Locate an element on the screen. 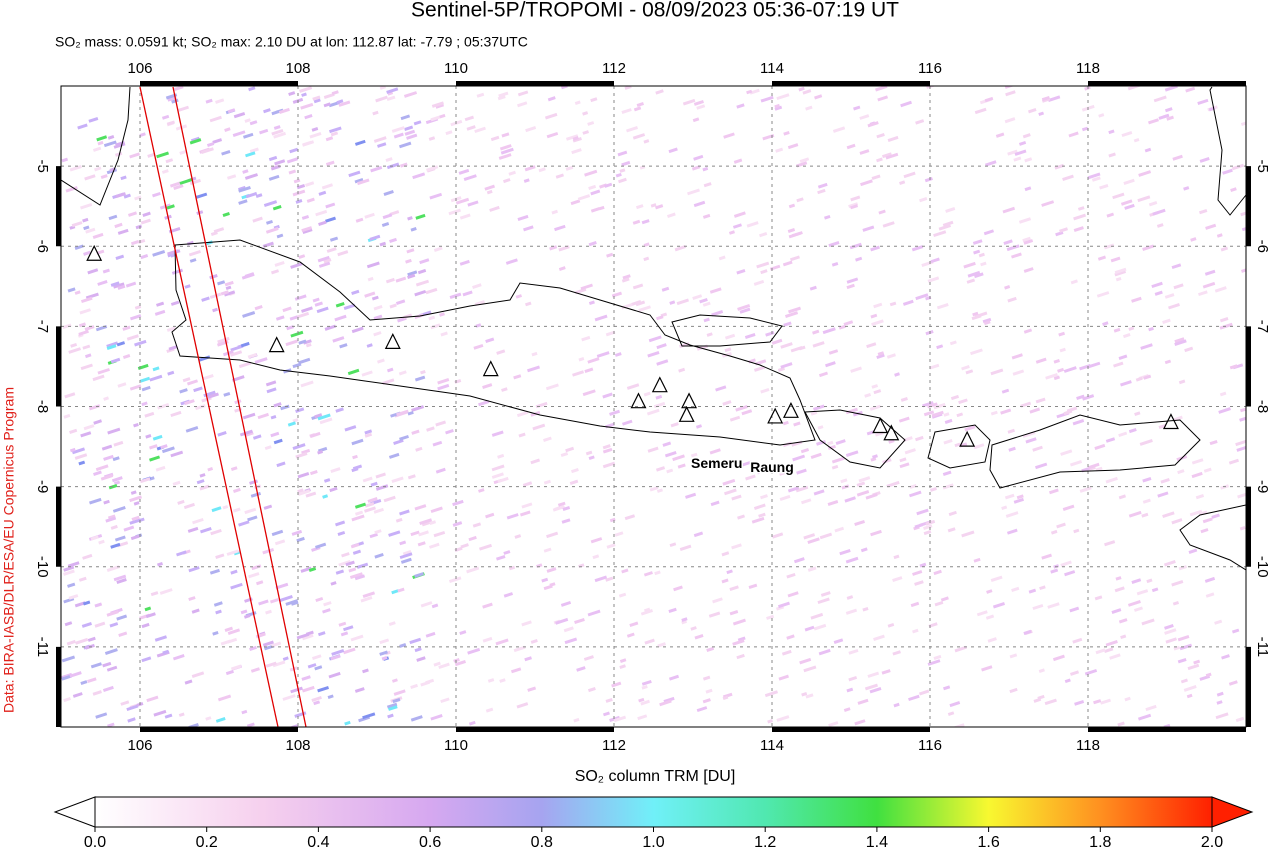 The image size is (1272, 853). border-segment is located at coordinates (1248, 206).